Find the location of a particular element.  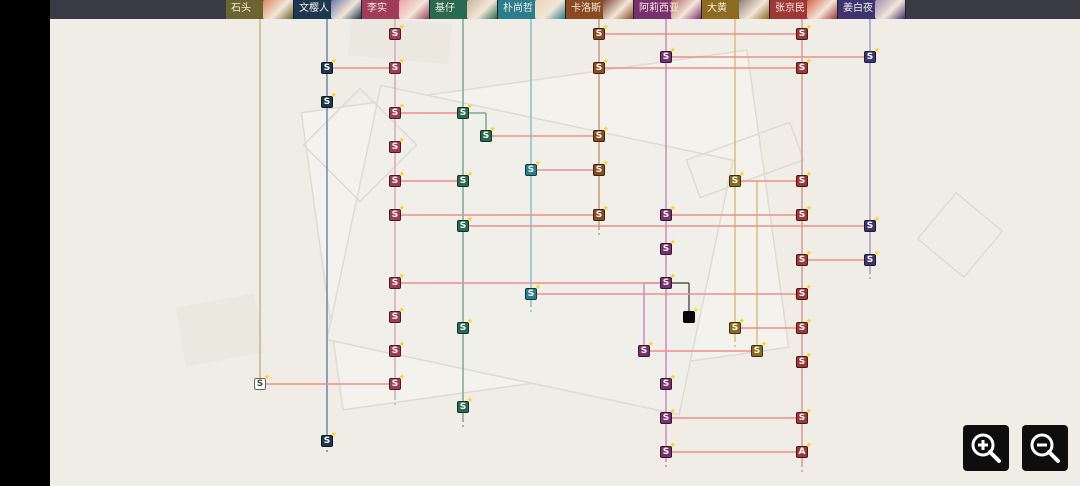

character-tab-c4: 基仔 is located at coordinates (464, 9).